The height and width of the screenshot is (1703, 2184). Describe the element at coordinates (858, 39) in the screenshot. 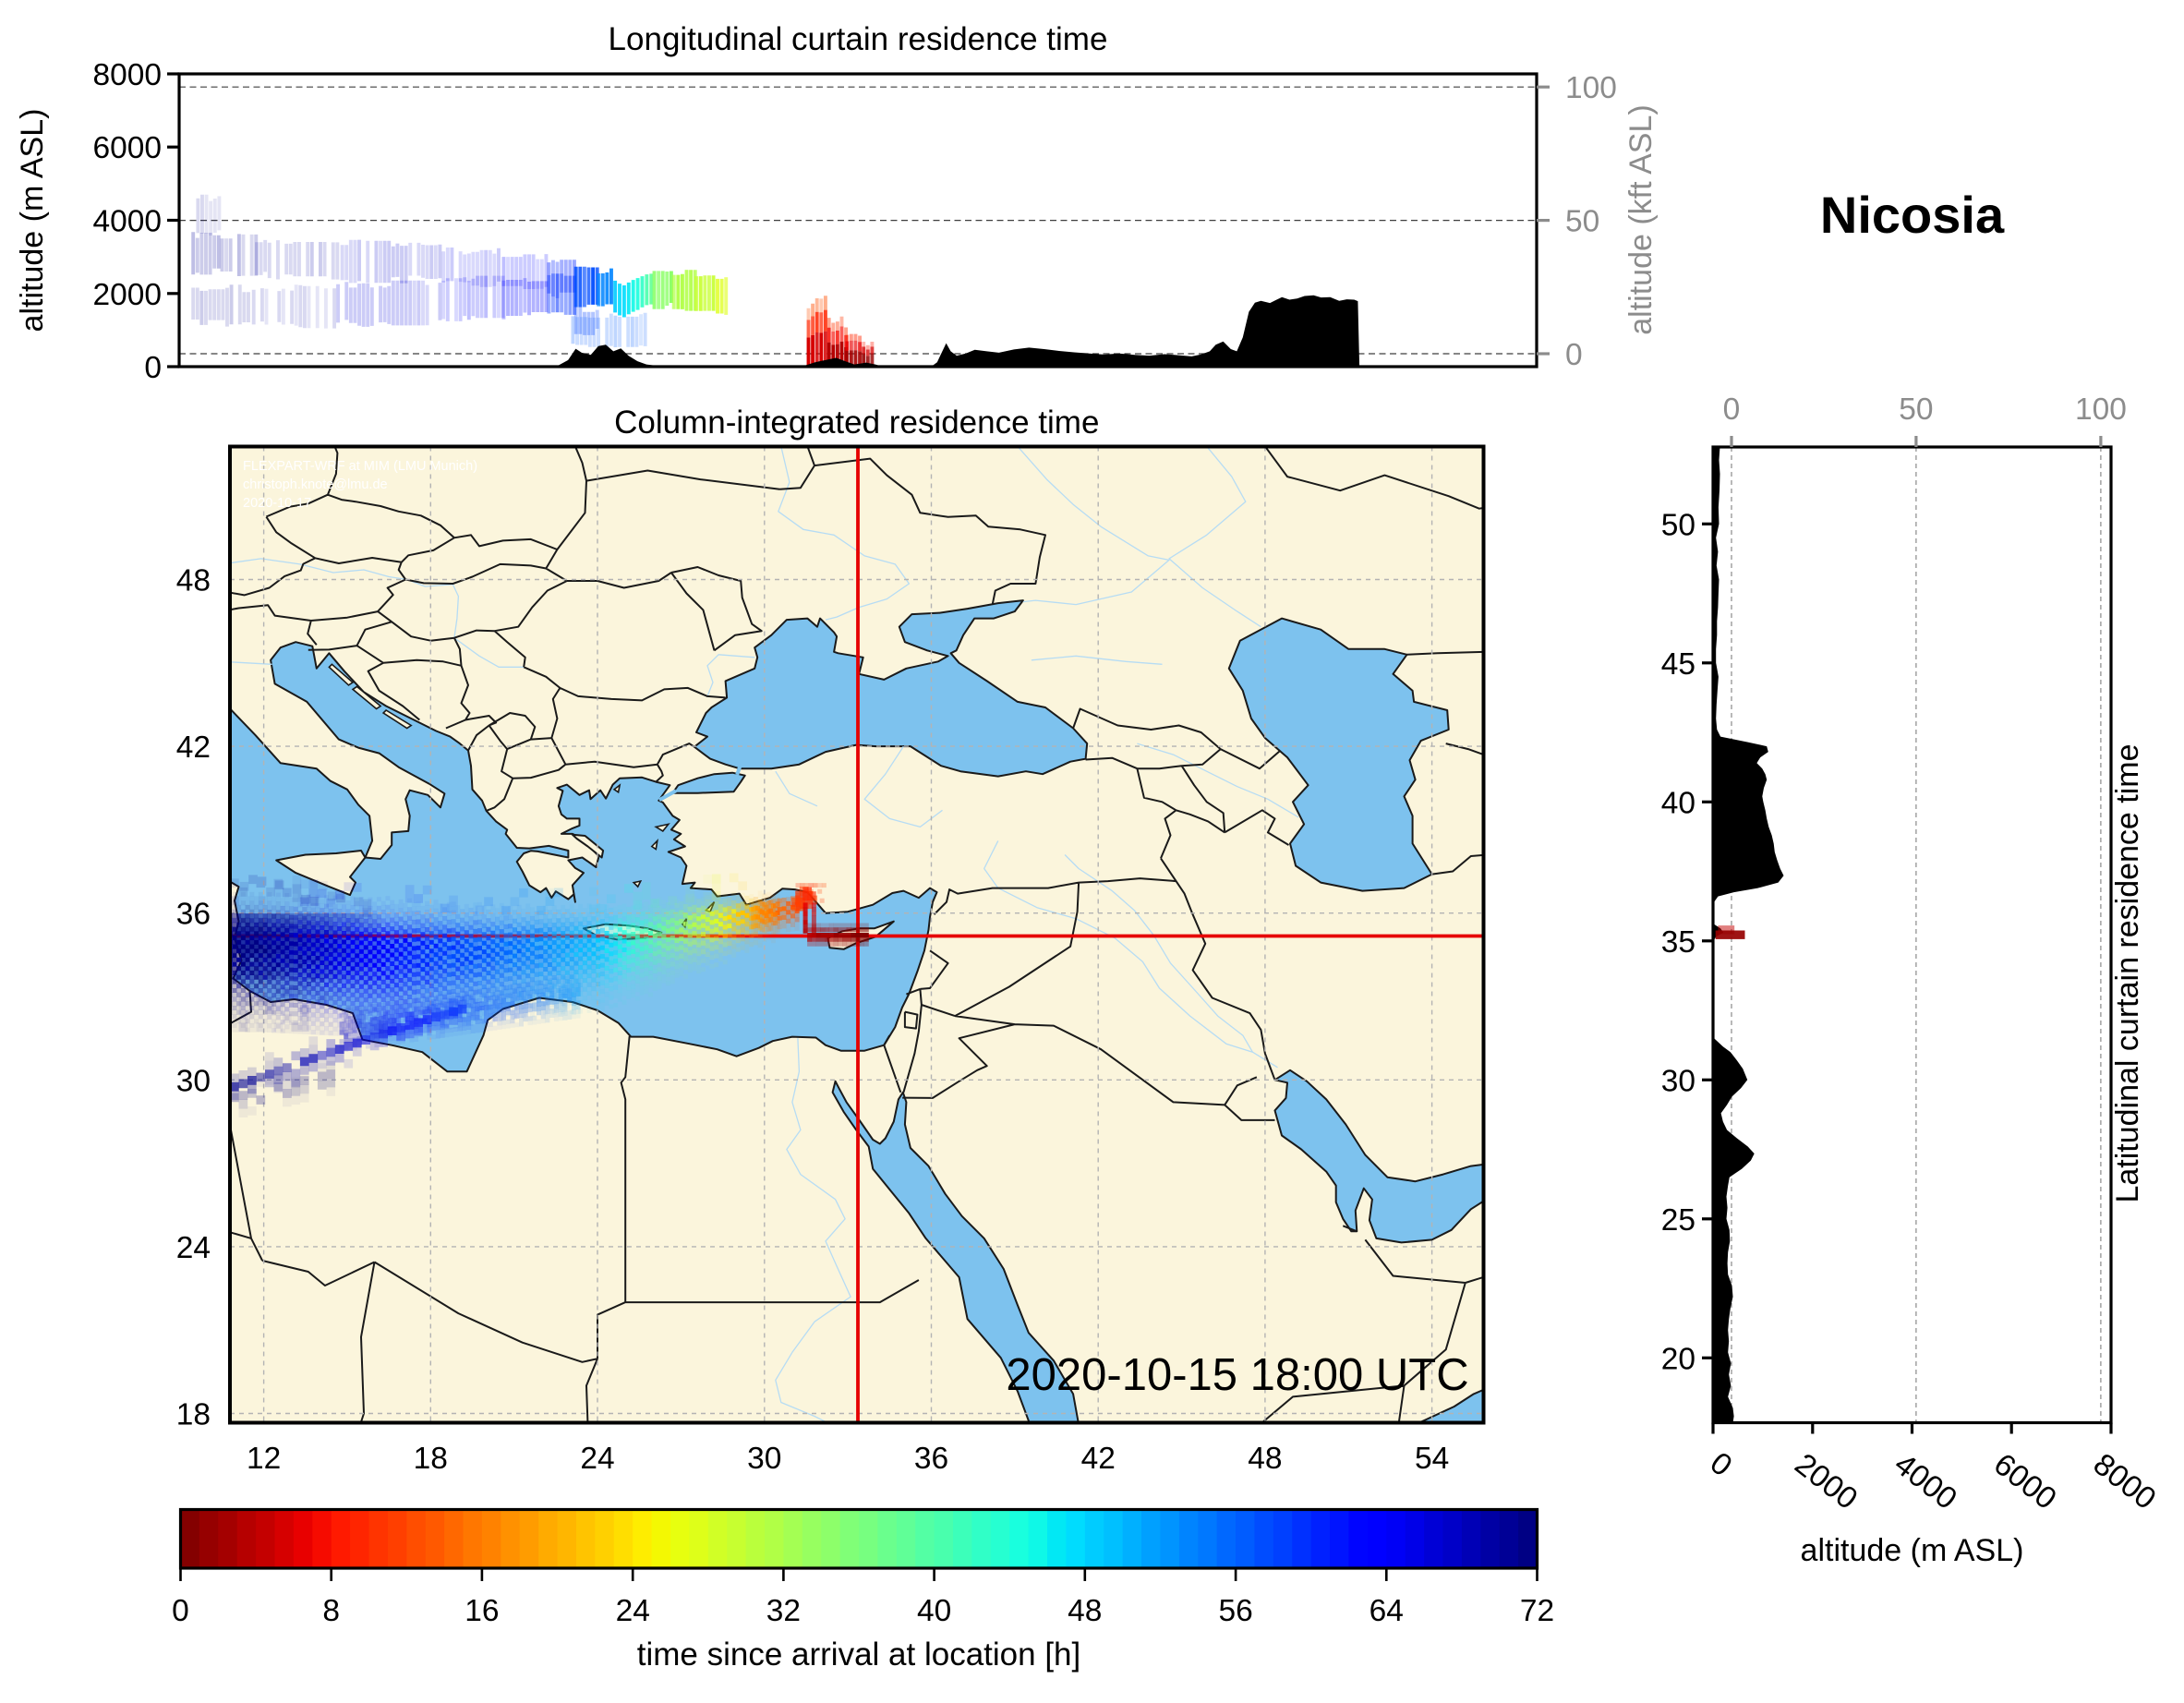

I see `svg-text:Longitudinal curtain residence: Longitudinal curtain residence time` at that location.